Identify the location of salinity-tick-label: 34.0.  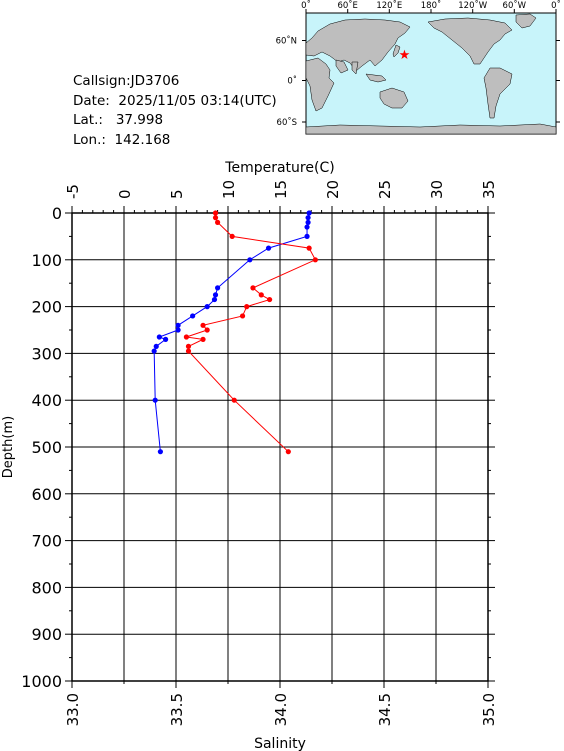
(281, 709).